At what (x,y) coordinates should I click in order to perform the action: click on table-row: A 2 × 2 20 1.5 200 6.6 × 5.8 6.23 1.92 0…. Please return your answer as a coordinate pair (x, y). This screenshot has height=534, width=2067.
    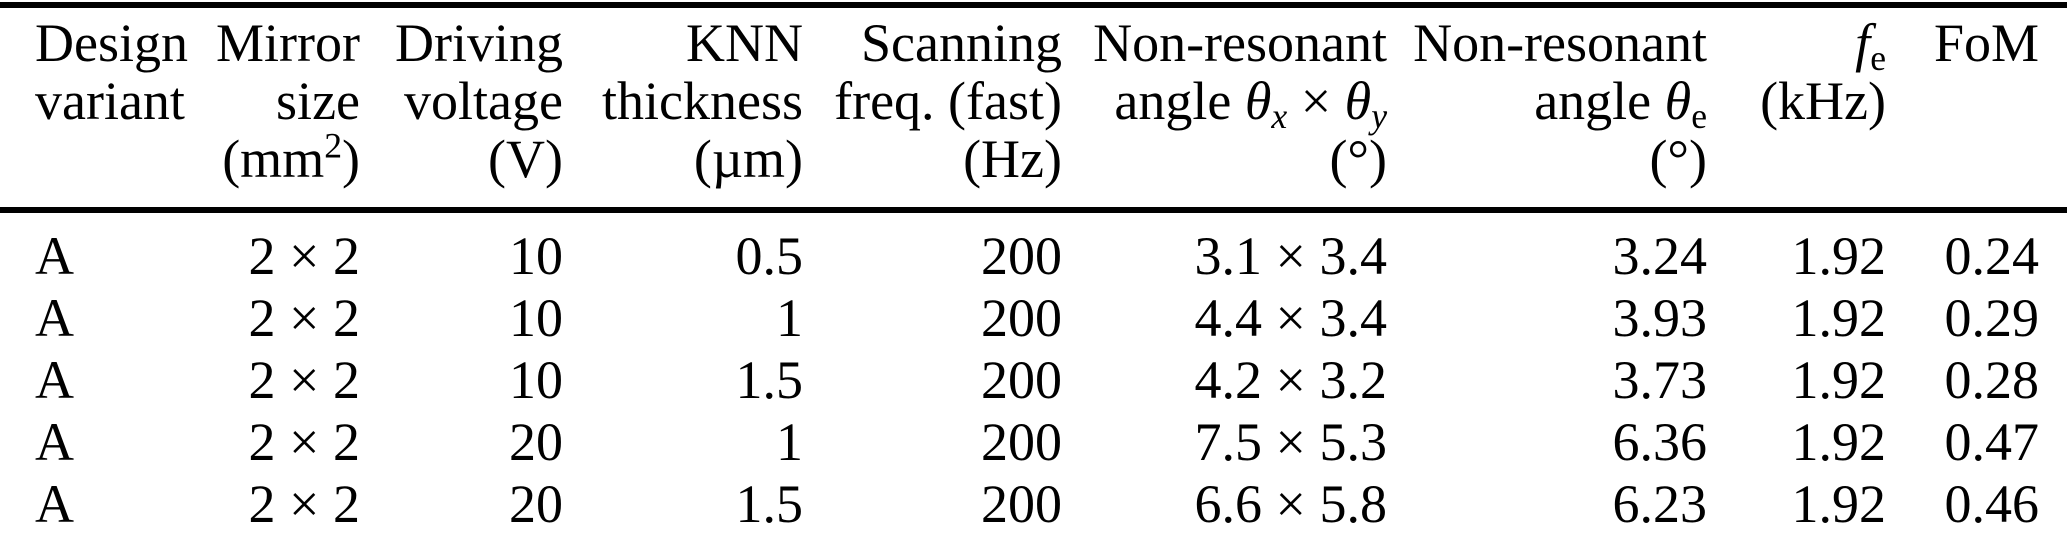
    Looking at the image, I should click on (1033, 503).